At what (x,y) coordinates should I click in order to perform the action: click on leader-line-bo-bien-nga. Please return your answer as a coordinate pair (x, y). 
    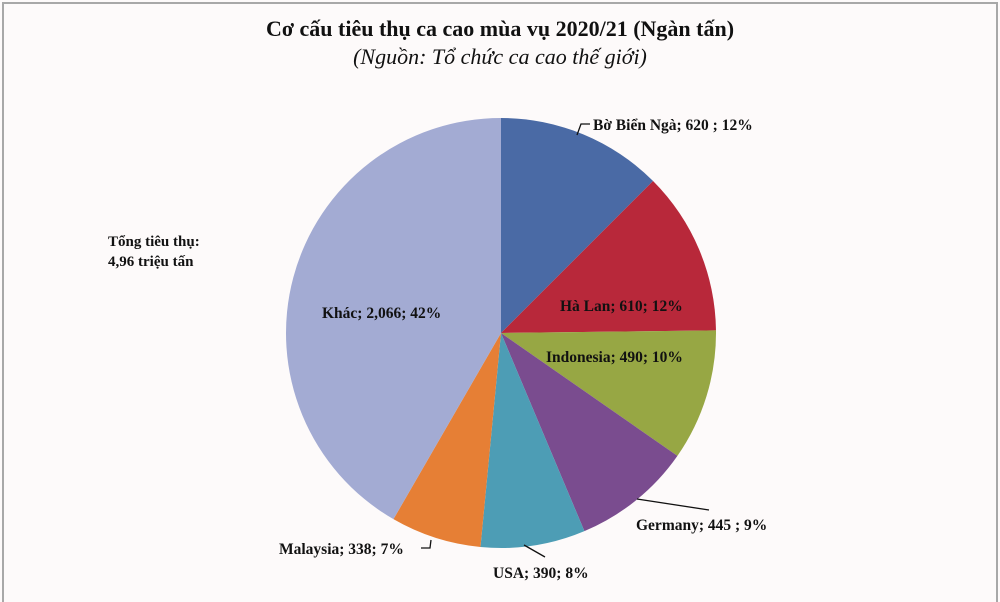
    Looking at the image, I should click on (583, 129).